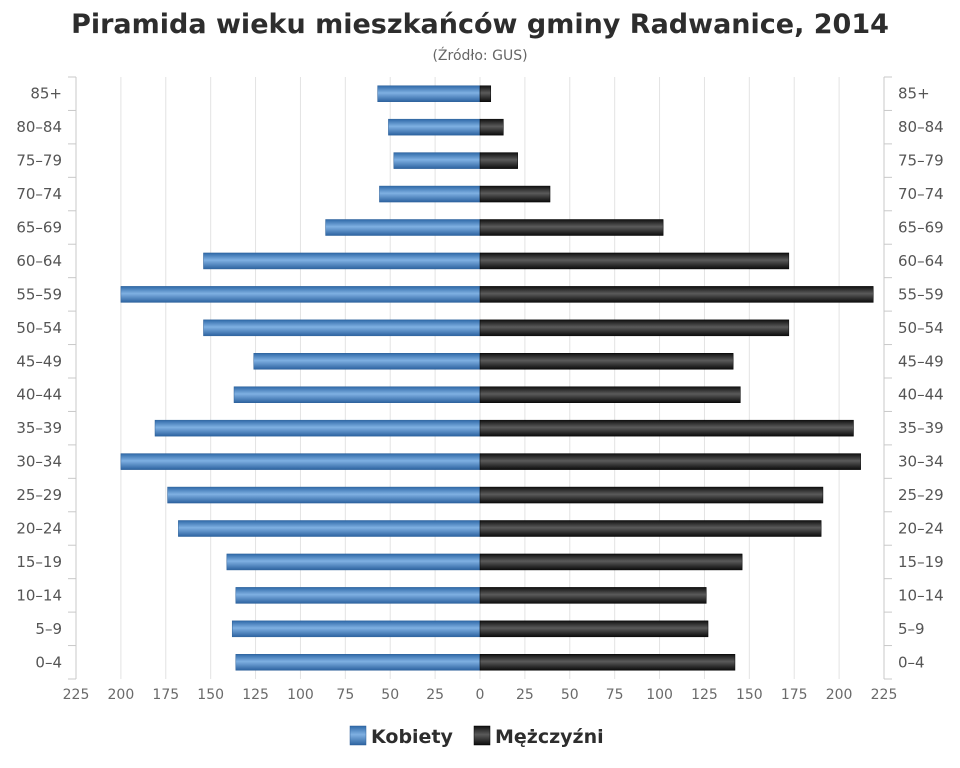 The height and width of the screenshot is (768, 960). What do you see at coordinates (430, 194) in the screenshot?
I see `bar-kobiety-70–74` at bounding box center [430, 194].